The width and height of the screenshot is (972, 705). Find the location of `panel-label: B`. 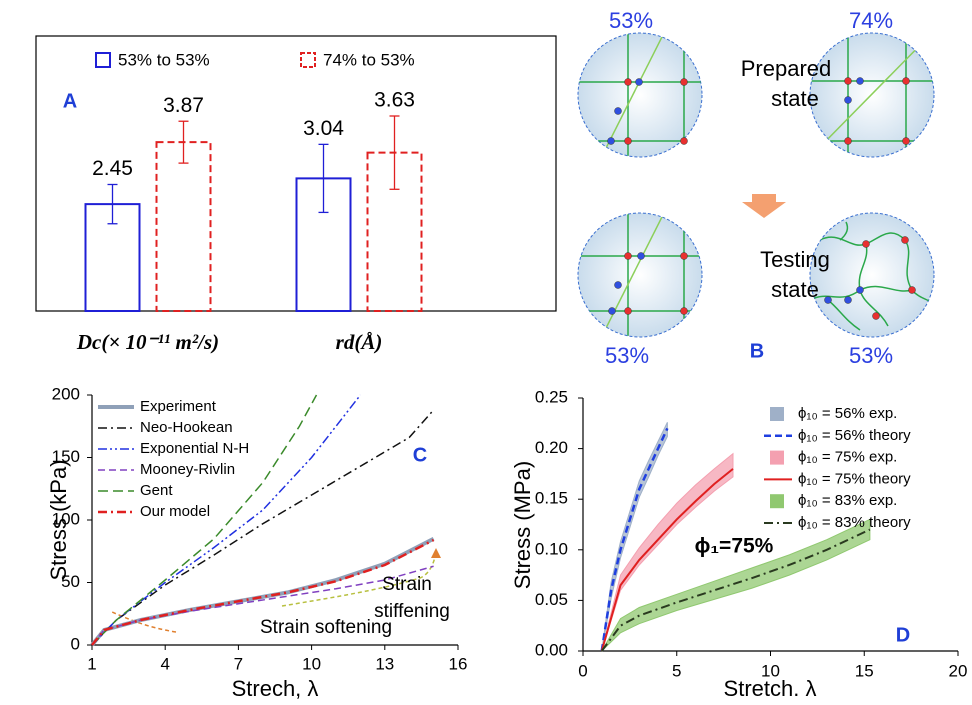

panel-label: B is located at coordinates (757, 351).